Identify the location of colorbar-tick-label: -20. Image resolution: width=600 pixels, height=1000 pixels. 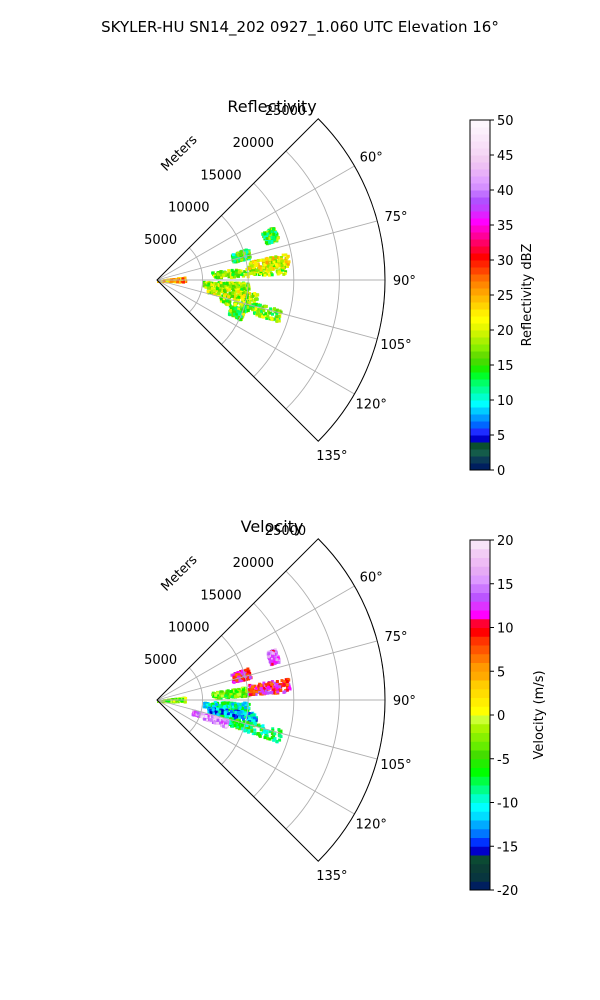
(507, 891).